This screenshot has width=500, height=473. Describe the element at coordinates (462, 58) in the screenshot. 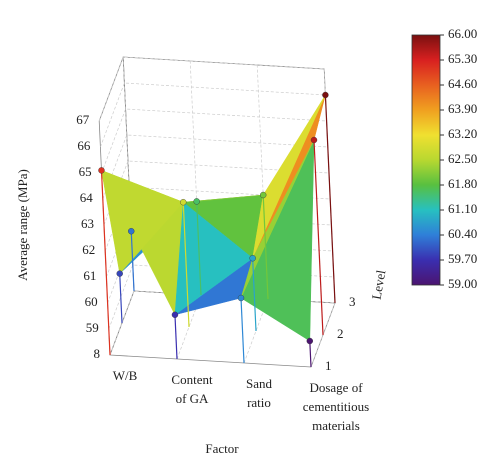

I see `colorbar-tick-label: 65.30` at that location.